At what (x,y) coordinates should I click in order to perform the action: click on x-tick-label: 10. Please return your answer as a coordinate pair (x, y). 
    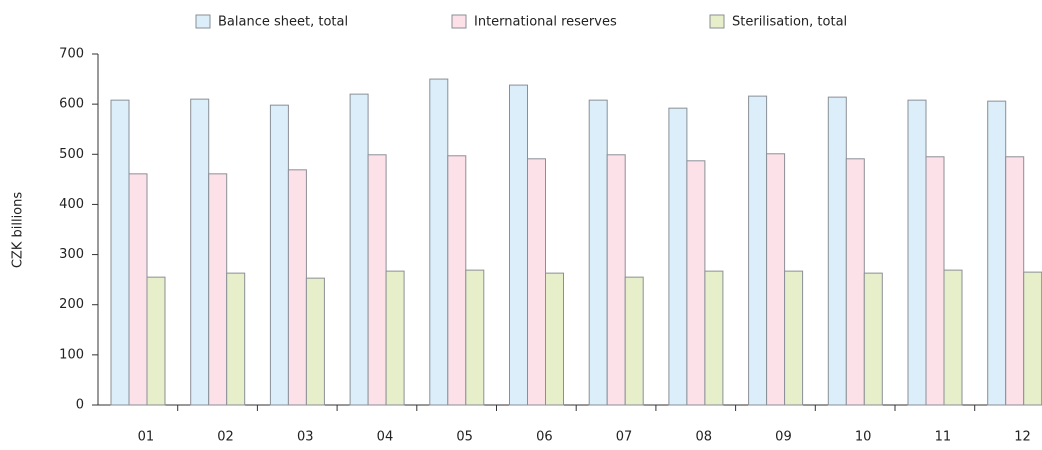
    Looking at the image, I should click on (863, 437).